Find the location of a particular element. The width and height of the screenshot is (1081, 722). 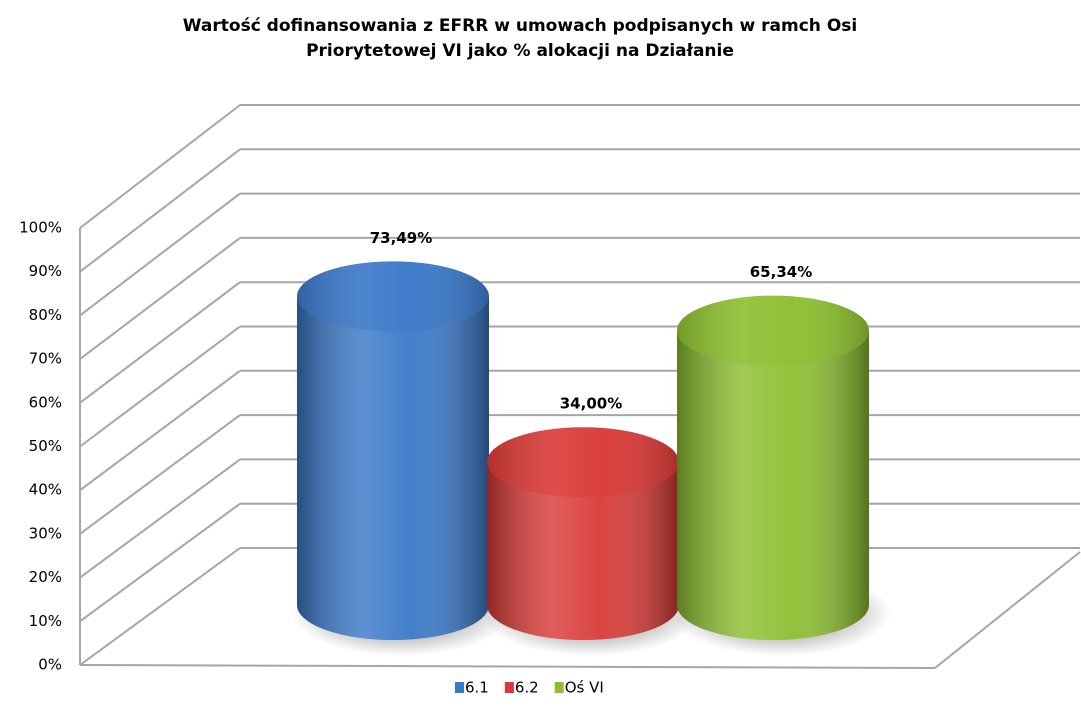

floor-right is located at coordinates (1007, 610).